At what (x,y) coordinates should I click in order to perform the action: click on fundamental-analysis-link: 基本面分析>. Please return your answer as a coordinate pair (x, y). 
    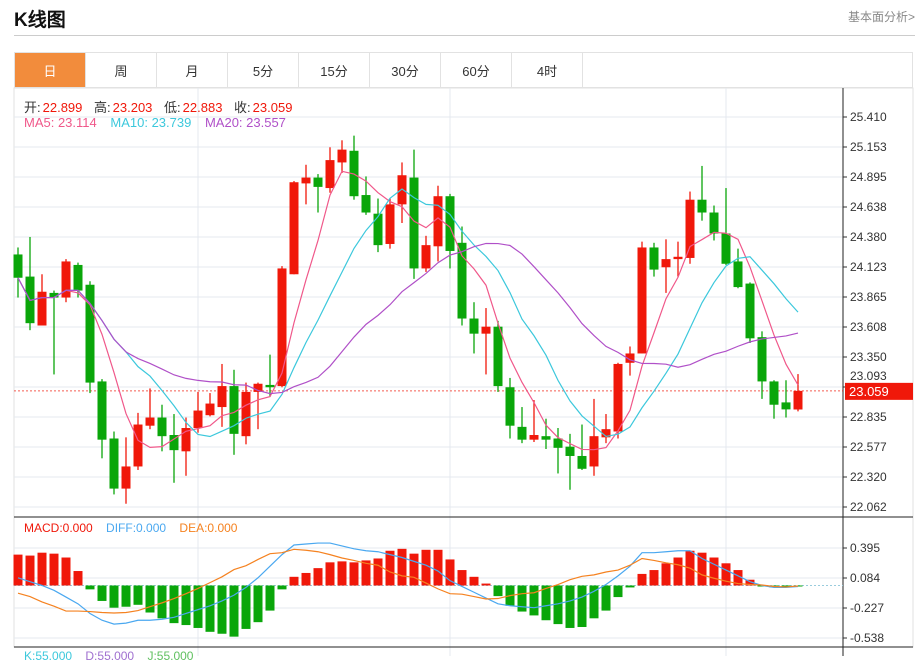
    Looking at the image, I should click on (881, 17).